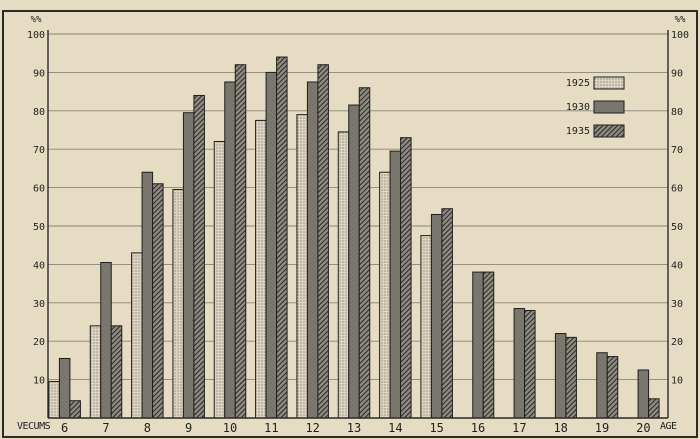 The width and height of the screenshot is (700, 439). Describe the element at coordinates (677, 304) in the screenshot. I see `y-tick-label-right: 30` at that location.